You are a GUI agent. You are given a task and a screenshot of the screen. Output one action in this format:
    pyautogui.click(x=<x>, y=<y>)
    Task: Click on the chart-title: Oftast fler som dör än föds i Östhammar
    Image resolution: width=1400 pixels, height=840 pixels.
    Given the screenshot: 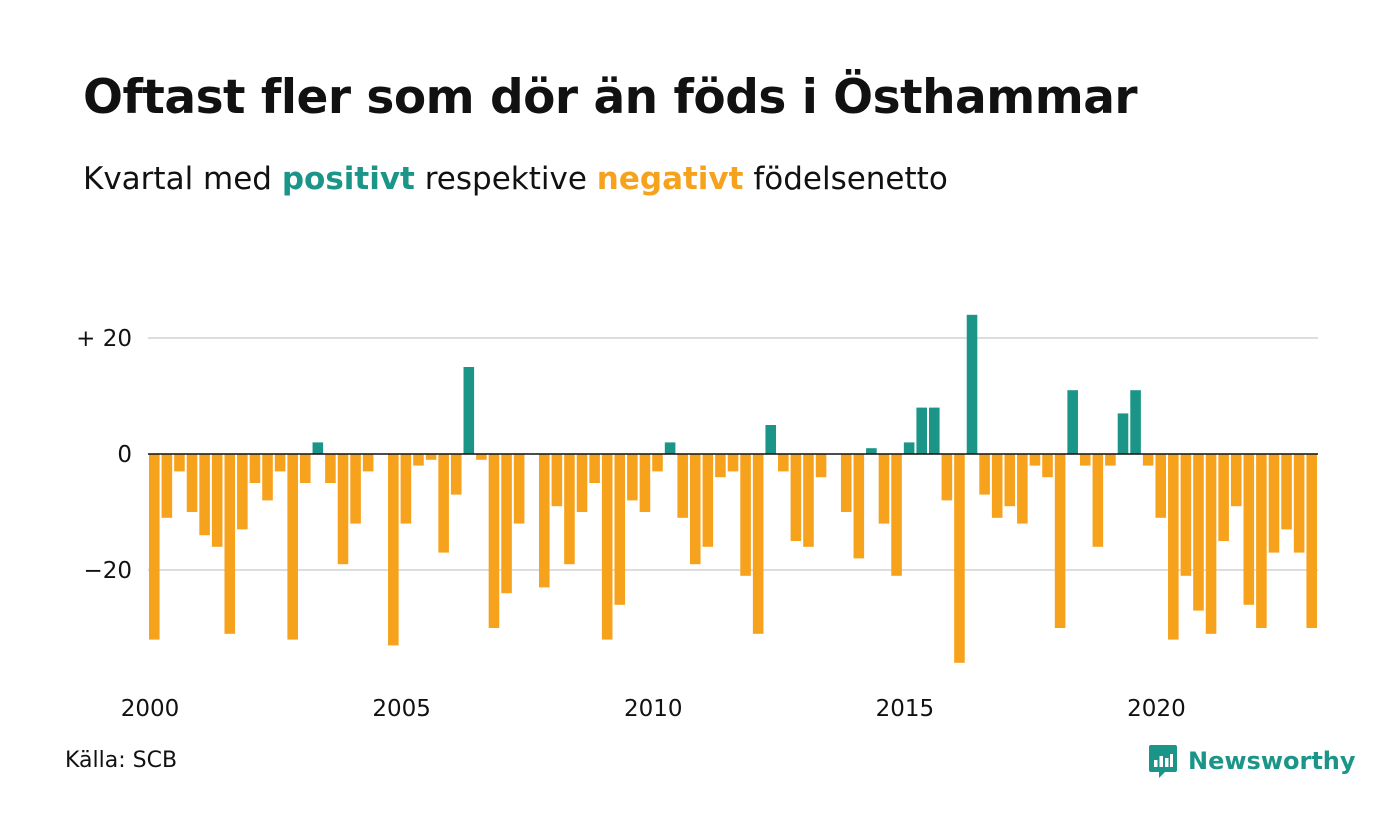 What is the action you would take?
    pyautogui.click(x=610, y=97)
    